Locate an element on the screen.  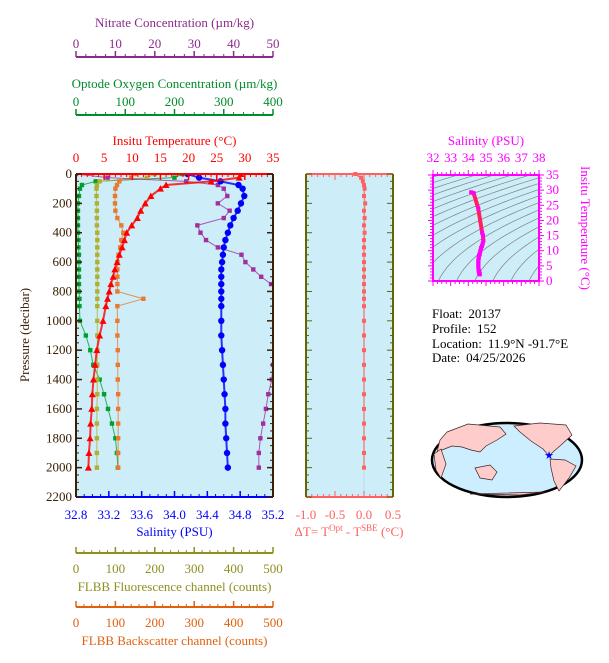
pressure-tick-label: 2200 is located at coordinates (59, 496).